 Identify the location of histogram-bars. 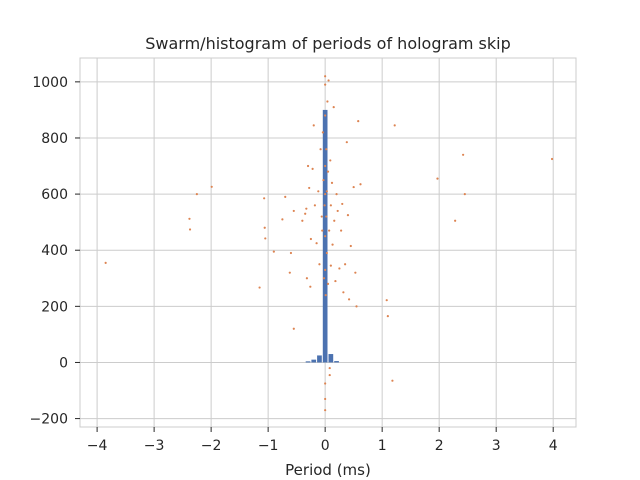
(322, 236).